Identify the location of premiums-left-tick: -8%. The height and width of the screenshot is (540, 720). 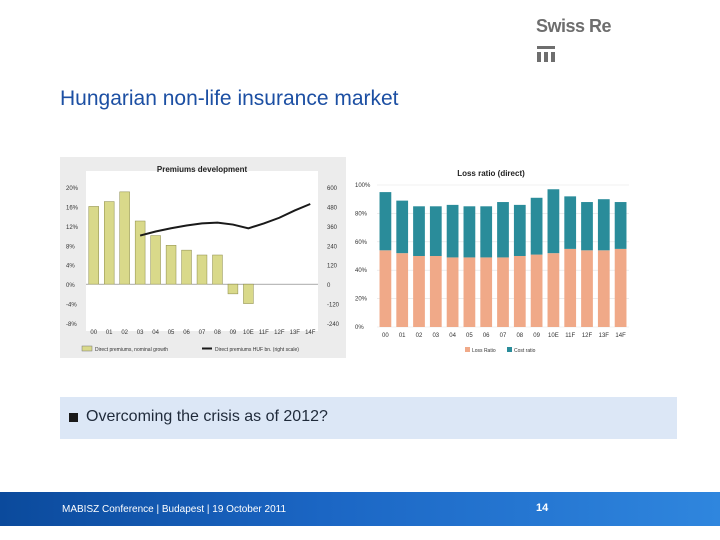
(71, 325).